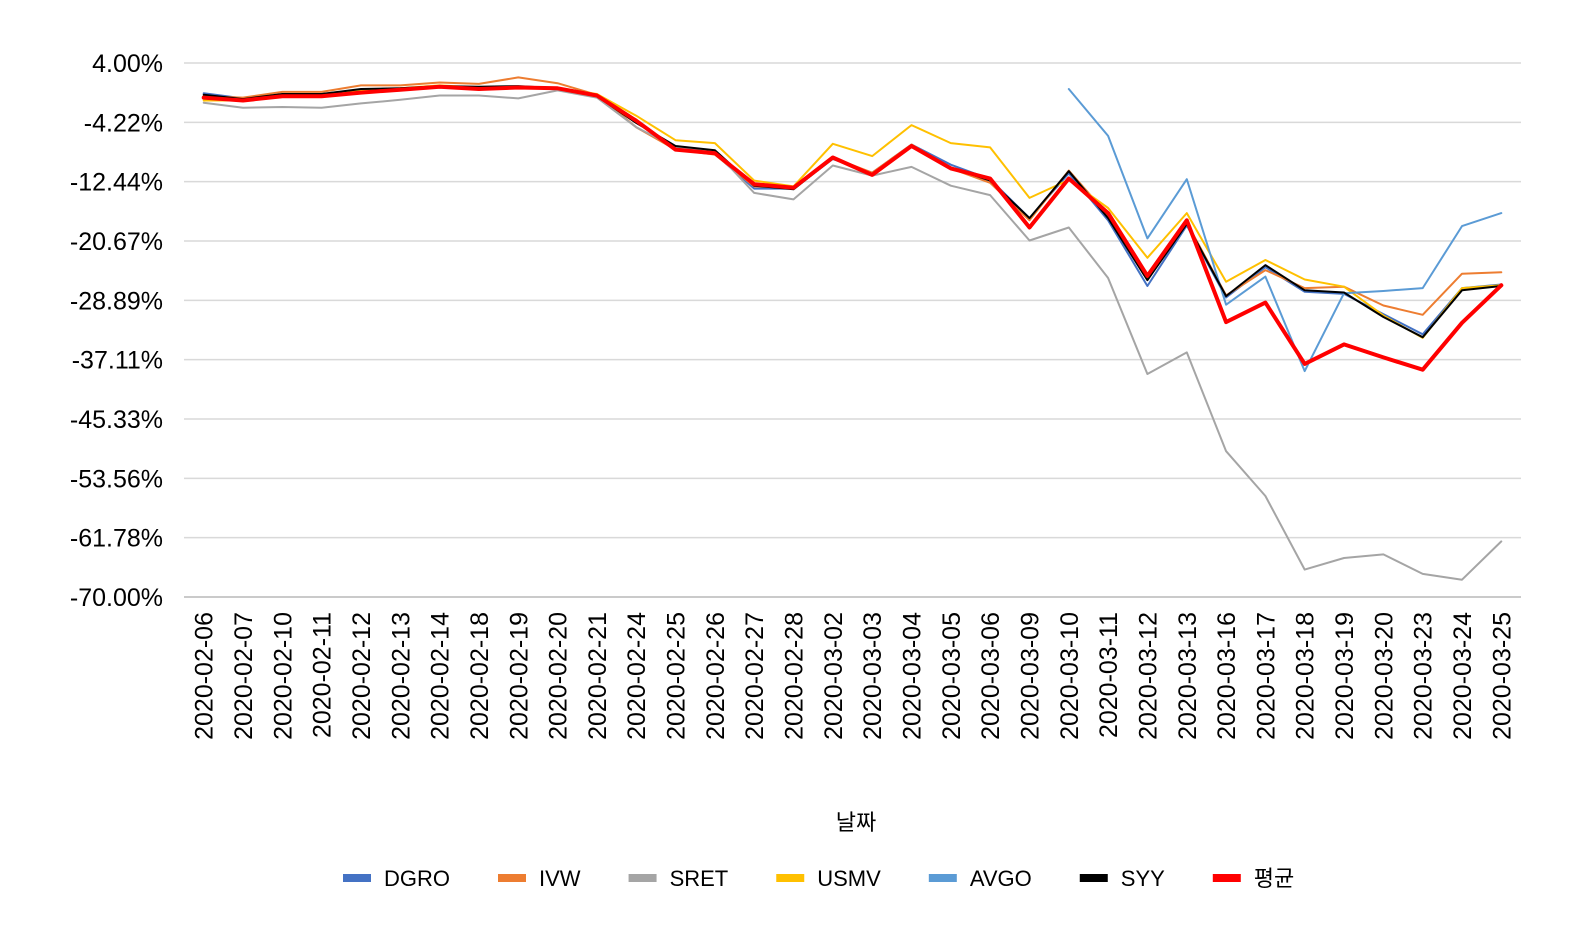  I want to click on x-tick-label: 2020-02-13, so click(401, 676).